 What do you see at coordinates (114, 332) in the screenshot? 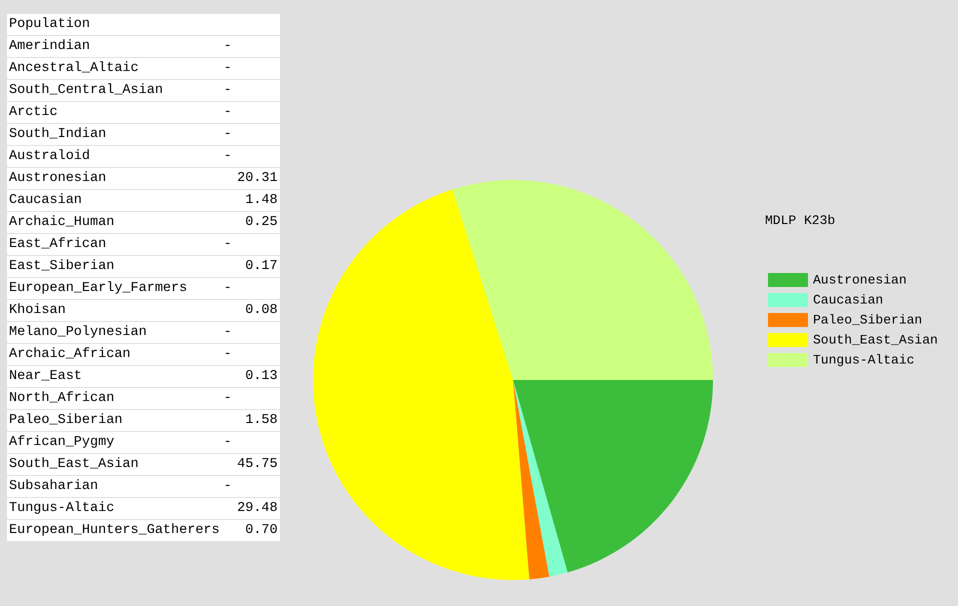
I see `category-label: Melano_Polynesian` at bounding box center [114, 332].